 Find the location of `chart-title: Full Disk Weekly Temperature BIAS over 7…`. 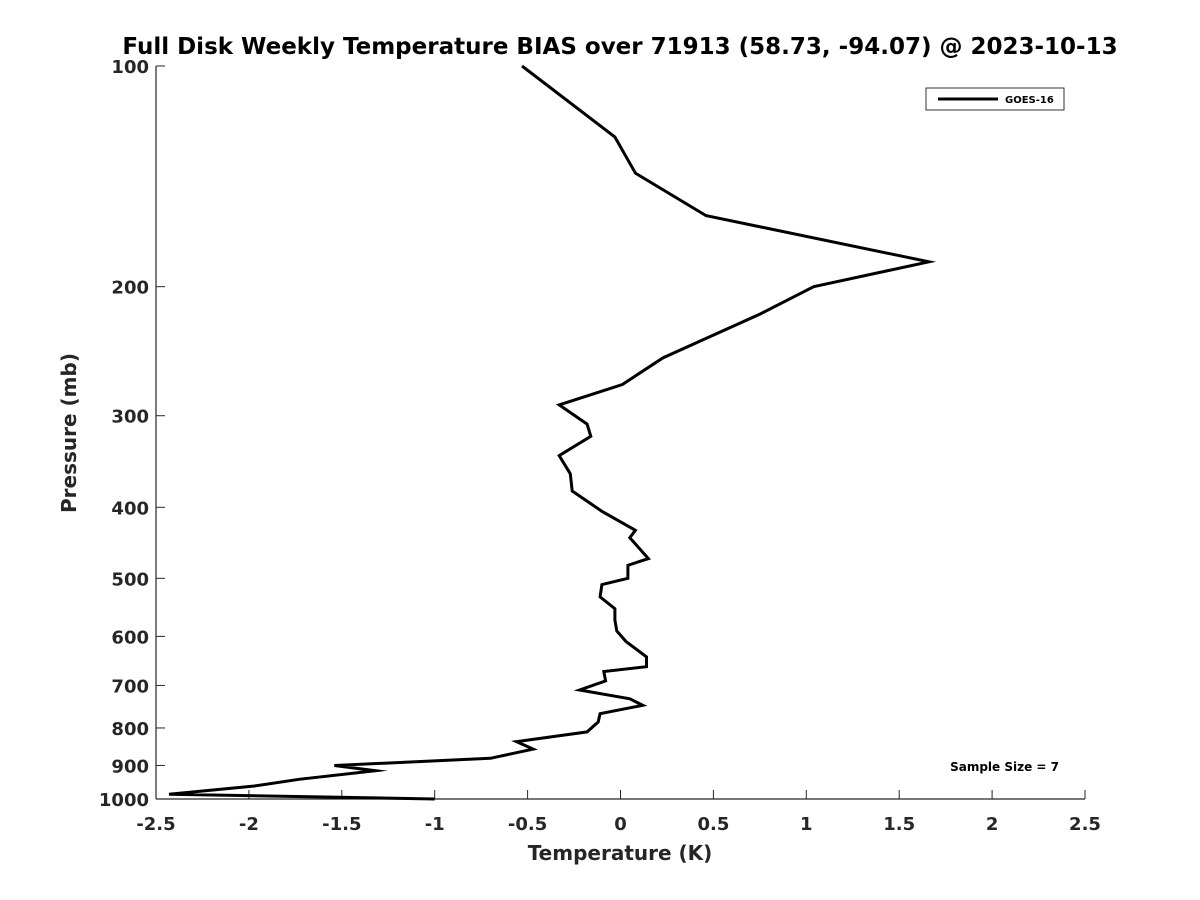

chart-title: Full Disk Weekly Temperature BIAS over 7… is located at coordinates (619, 47).